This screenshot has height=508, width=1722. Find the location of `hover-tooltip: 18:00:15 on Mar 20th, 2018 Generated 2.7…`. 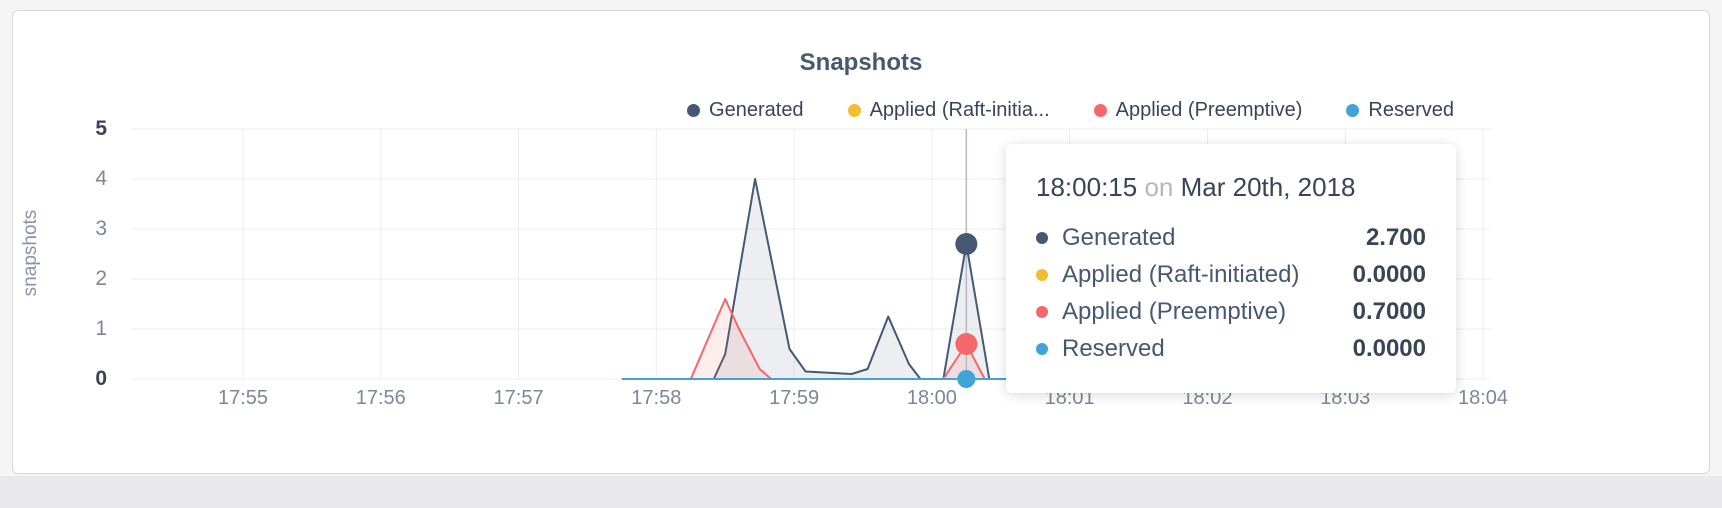

hover-tooltip: 18:00:15 on Mar 20th, 2018 Generated 2.7… is located at coordinates (1231, 268).